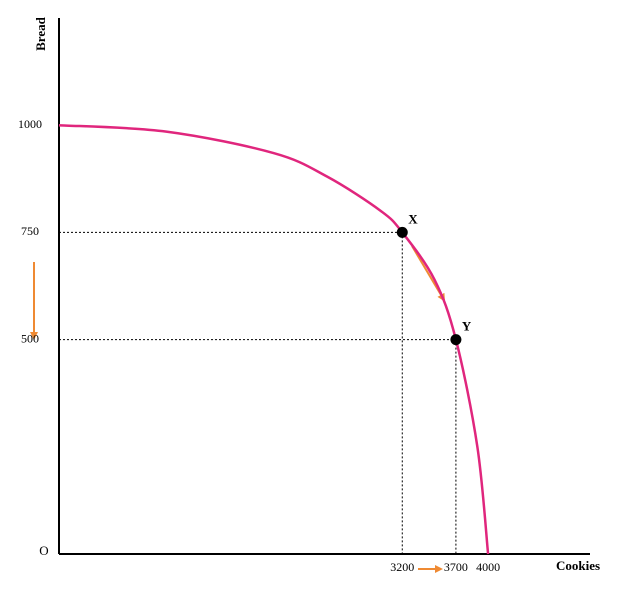 Image resolution: width=621 pixels, height=589 pixels. What do you see at coordinates (488, 567) in the screenshot?
I see `x-tick-label: 4000` at bounding box center [488, 567].